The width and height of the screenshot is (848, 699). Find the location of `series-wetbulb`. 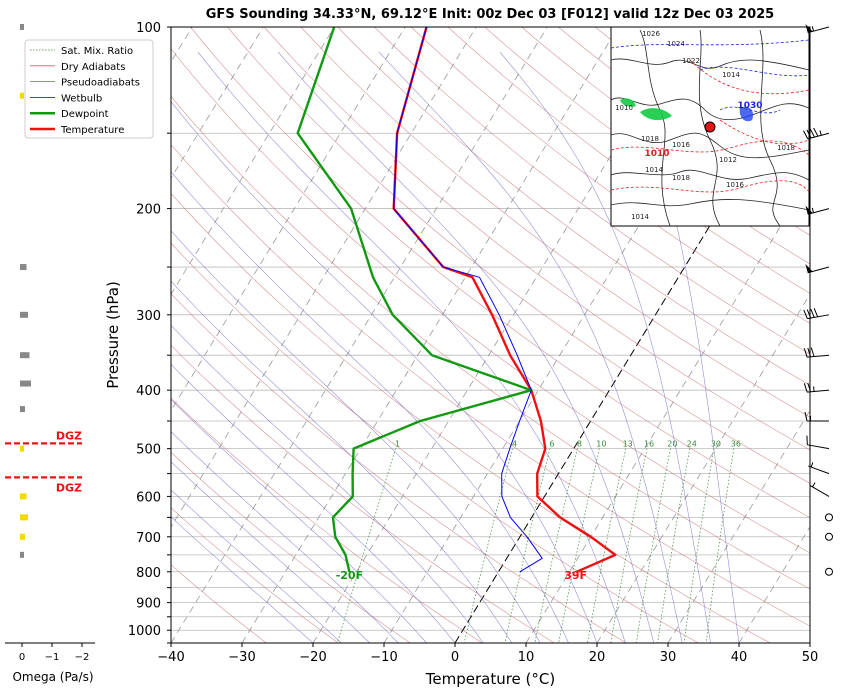

series-wetbulb is located at coordinates (468, 299).